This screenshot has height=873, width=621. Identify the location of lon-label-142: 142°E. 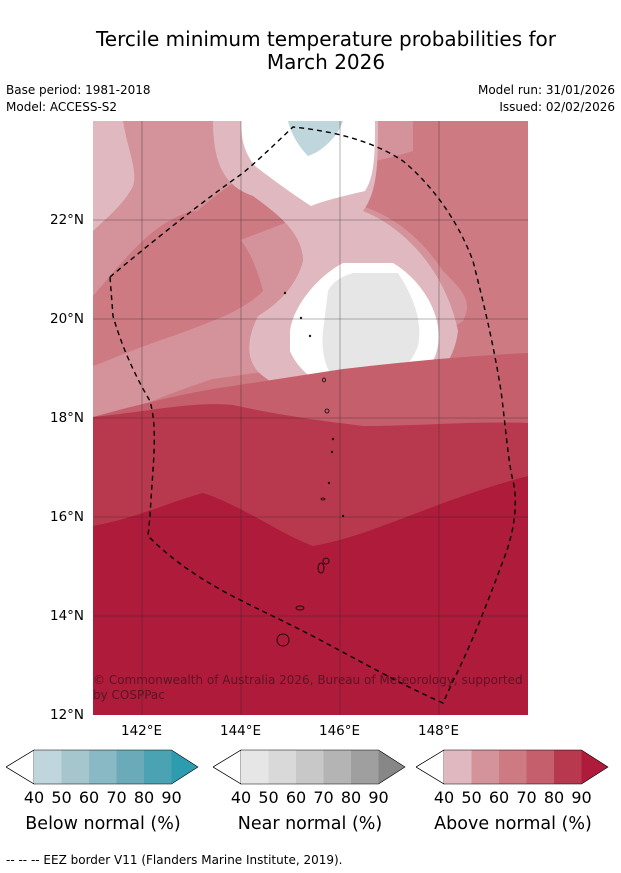
(142, 731).